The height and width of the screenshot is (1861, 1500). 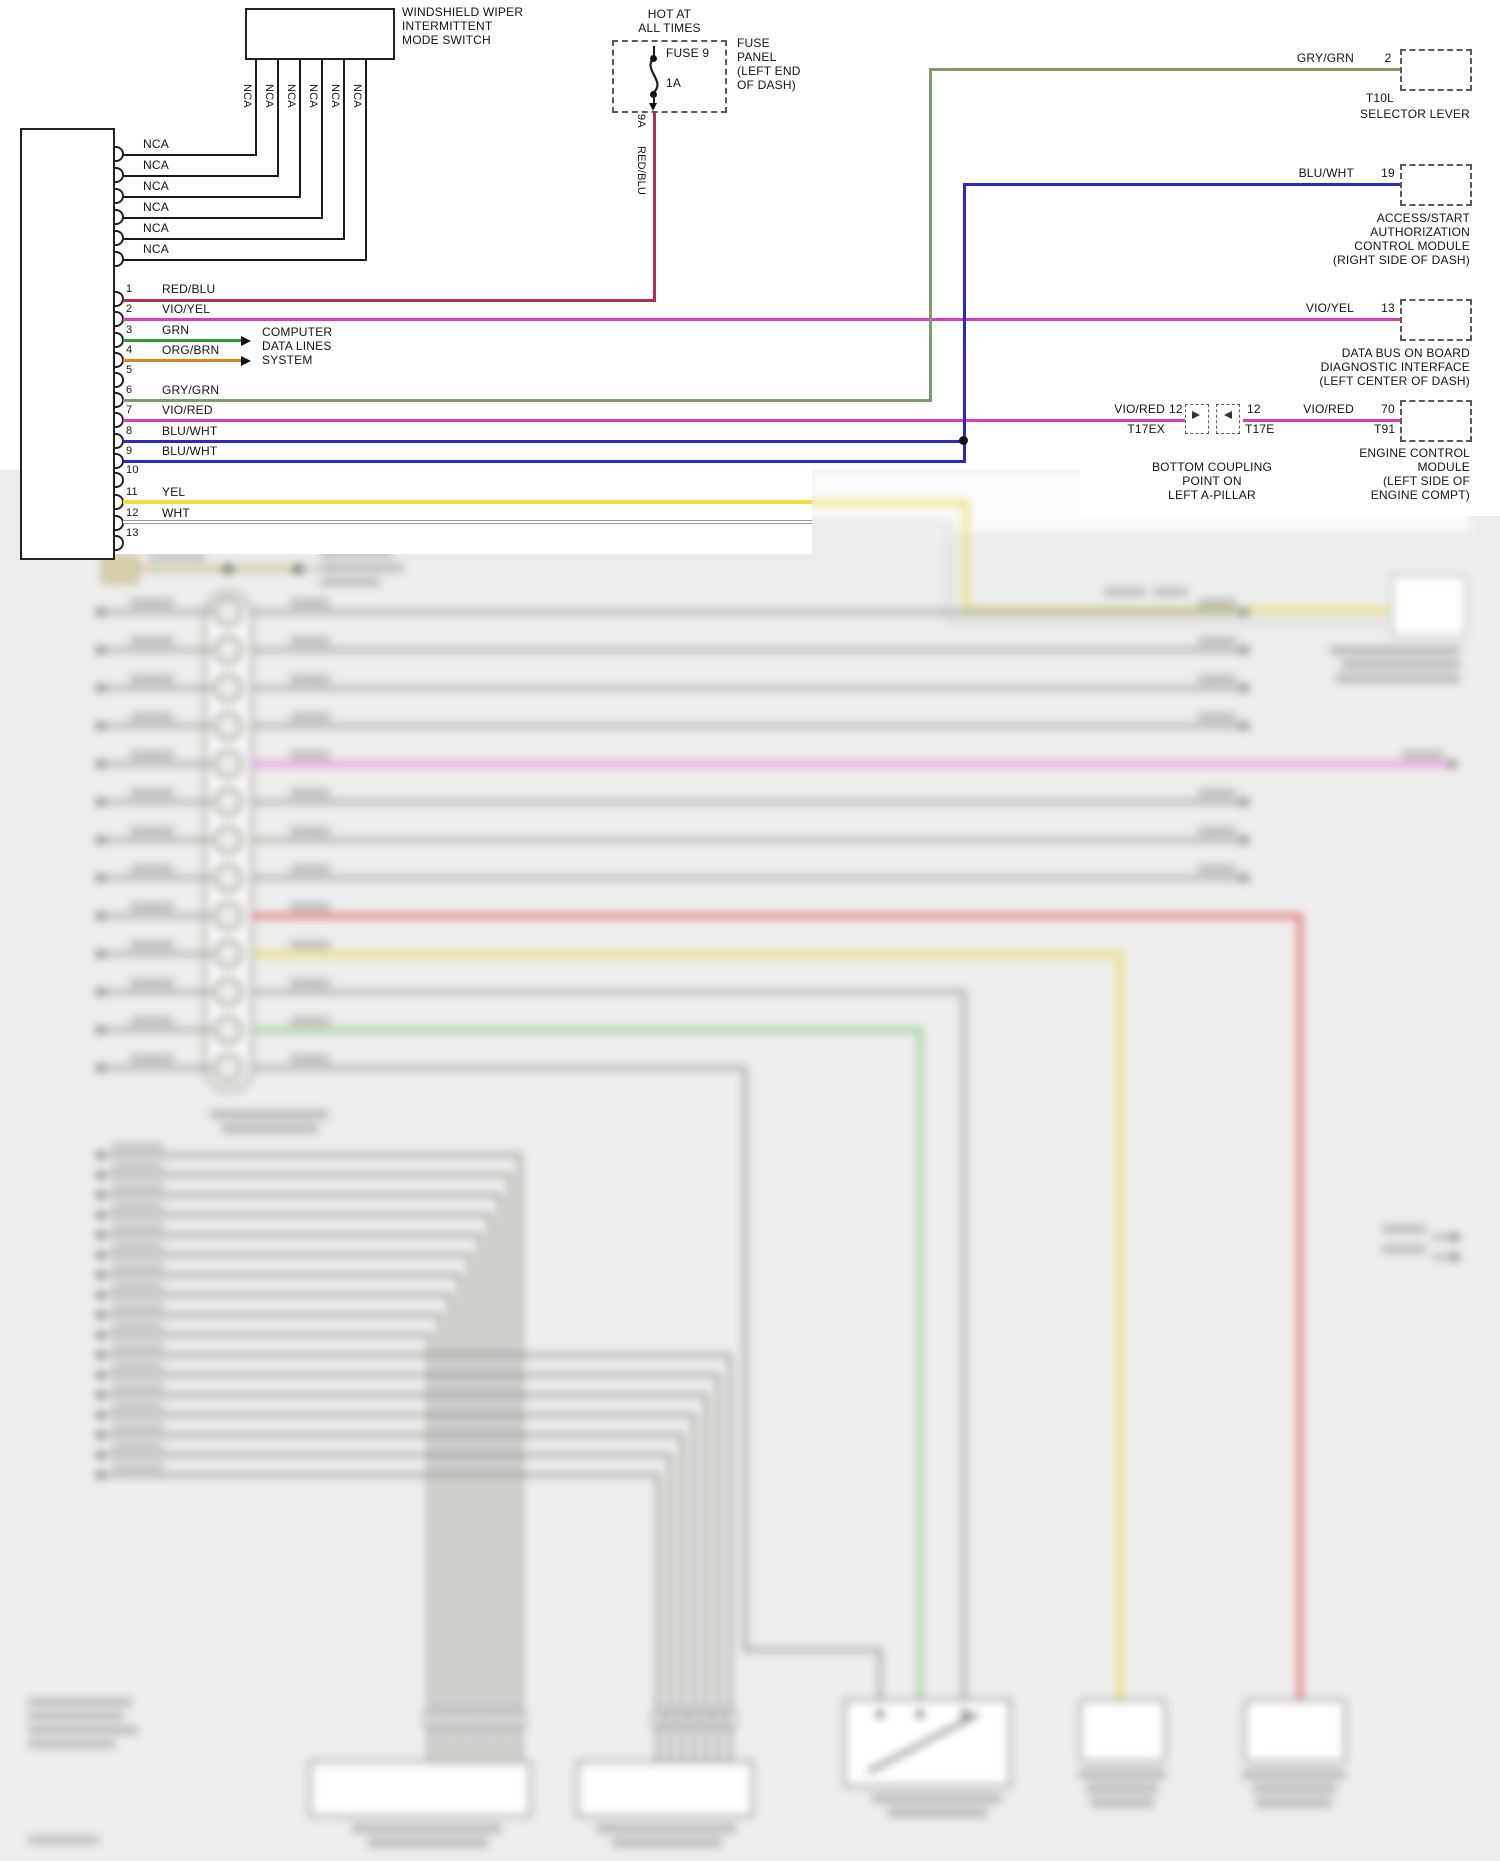 I want to click on pin-number: 12, so click(x=132, y=513).